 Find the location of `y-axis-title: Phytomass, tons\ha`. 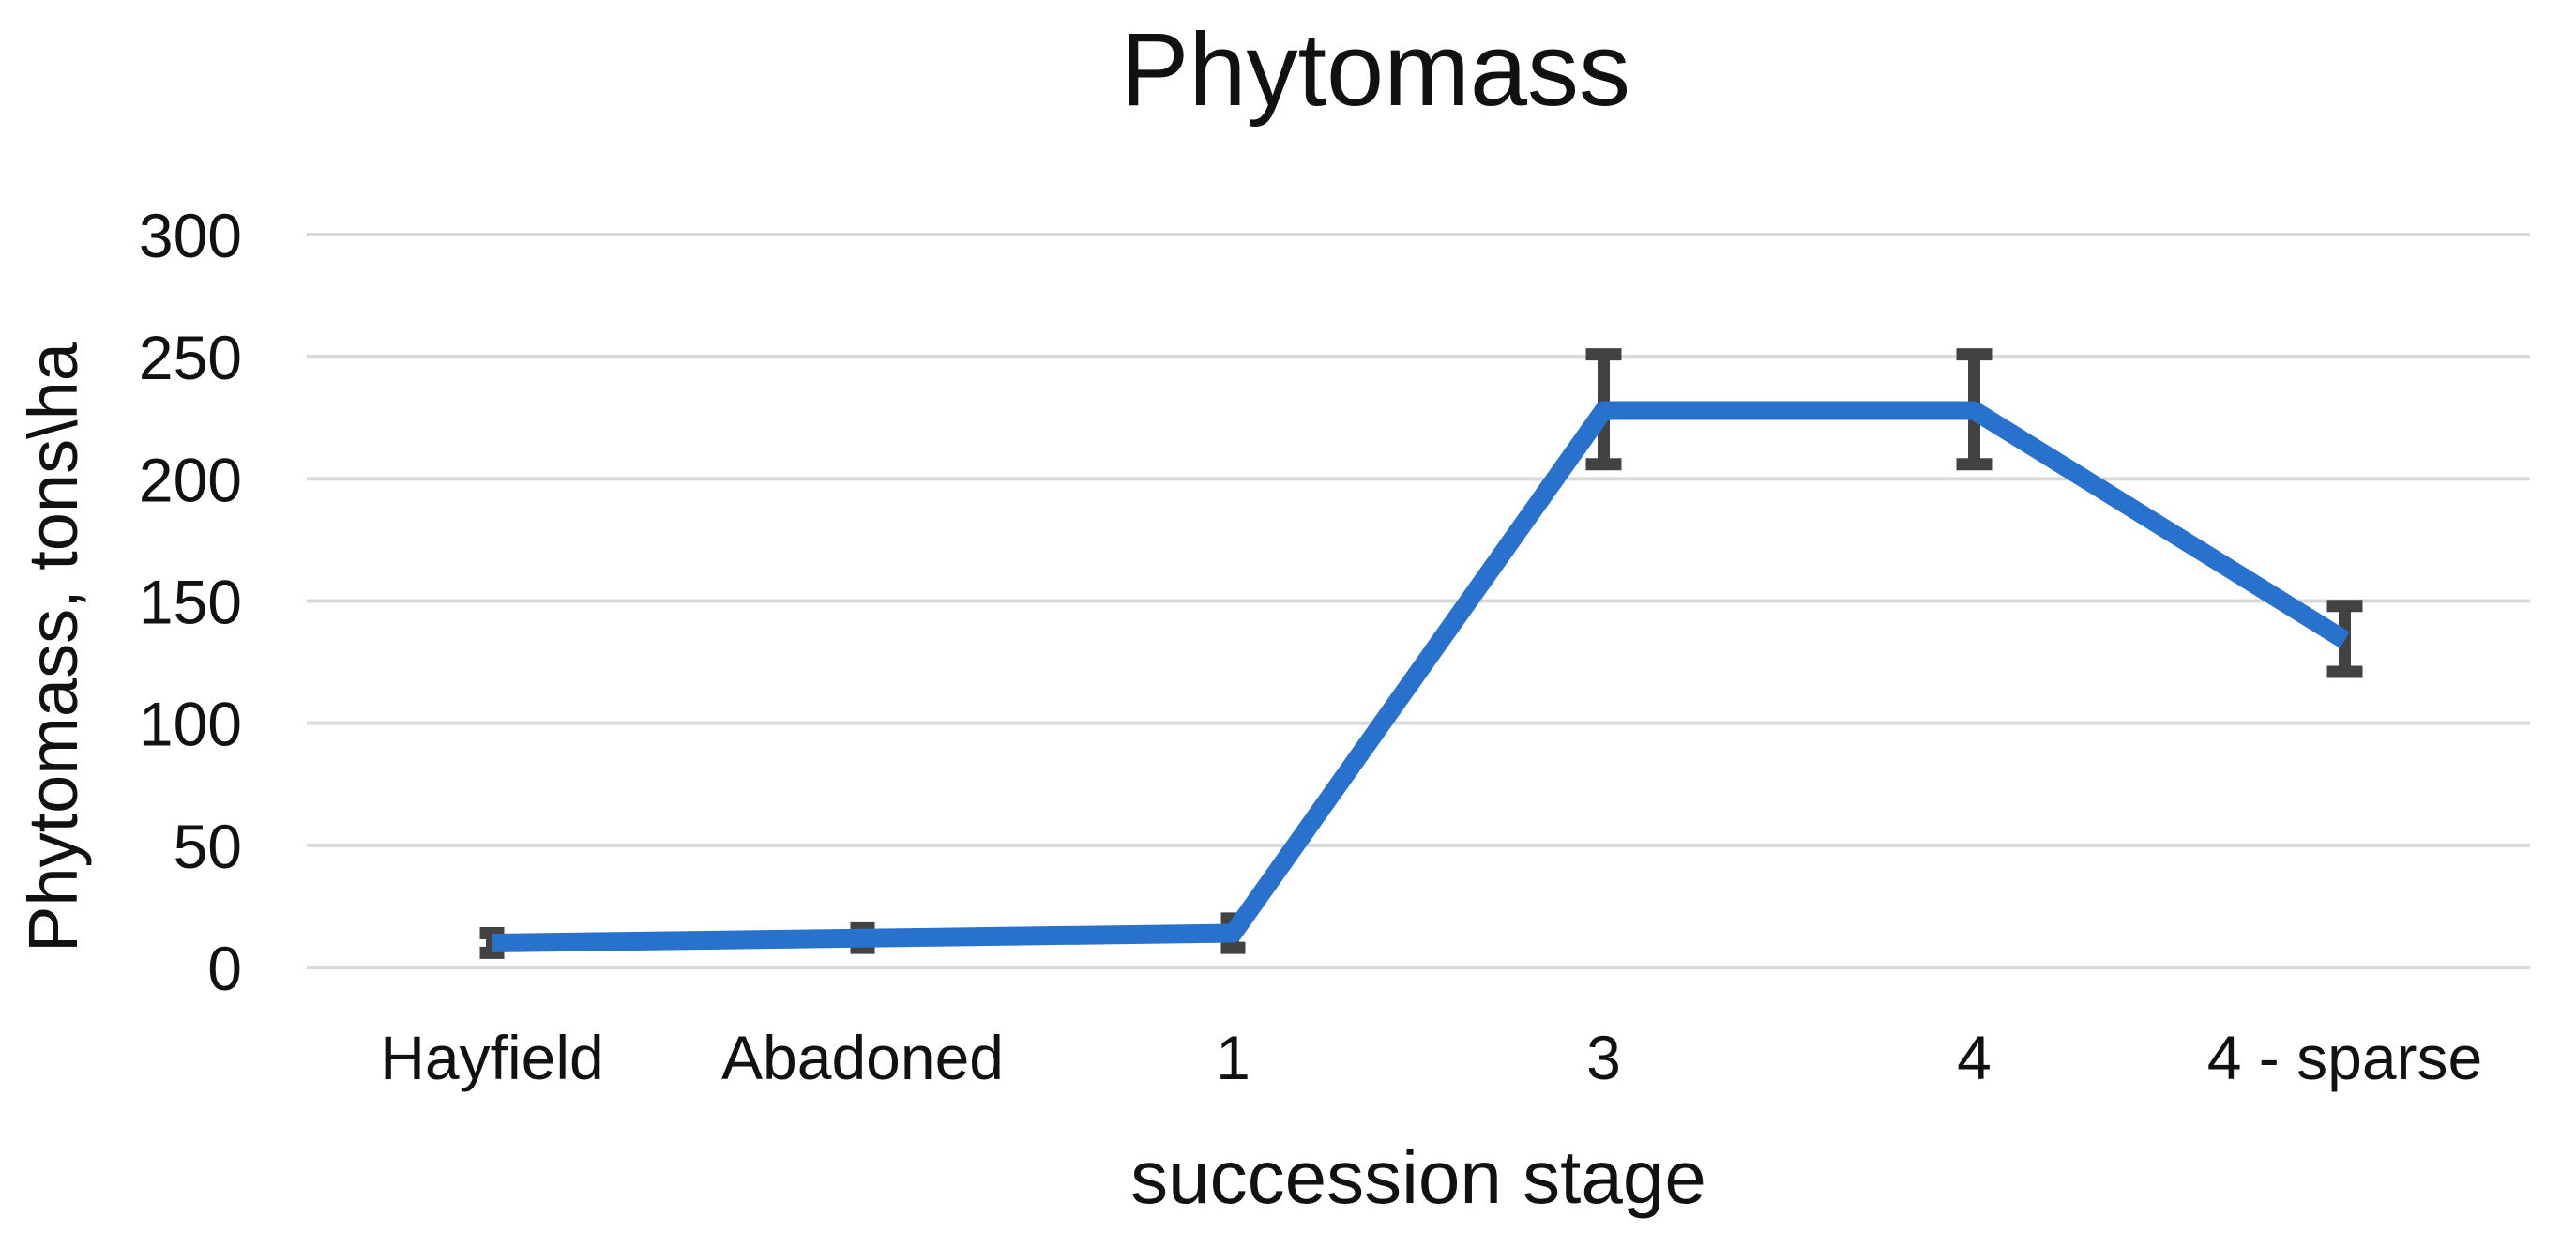

y-axis-title: Phytomass, tons\ha is located at coordinates (53, 647).